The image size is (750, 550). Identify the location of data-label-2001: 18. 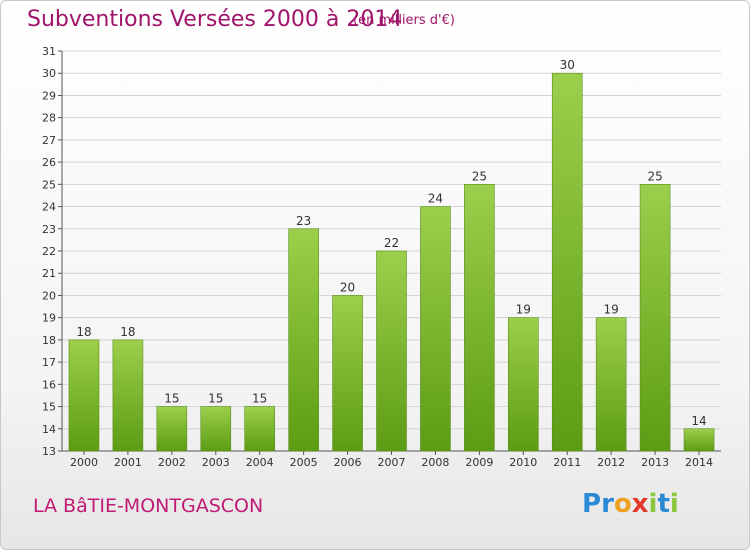
(127, 332).